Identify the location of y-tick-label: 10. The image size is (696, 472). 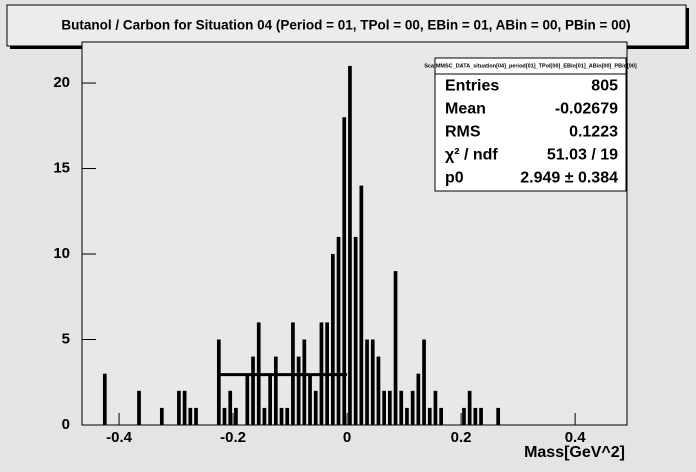
(61, 253).